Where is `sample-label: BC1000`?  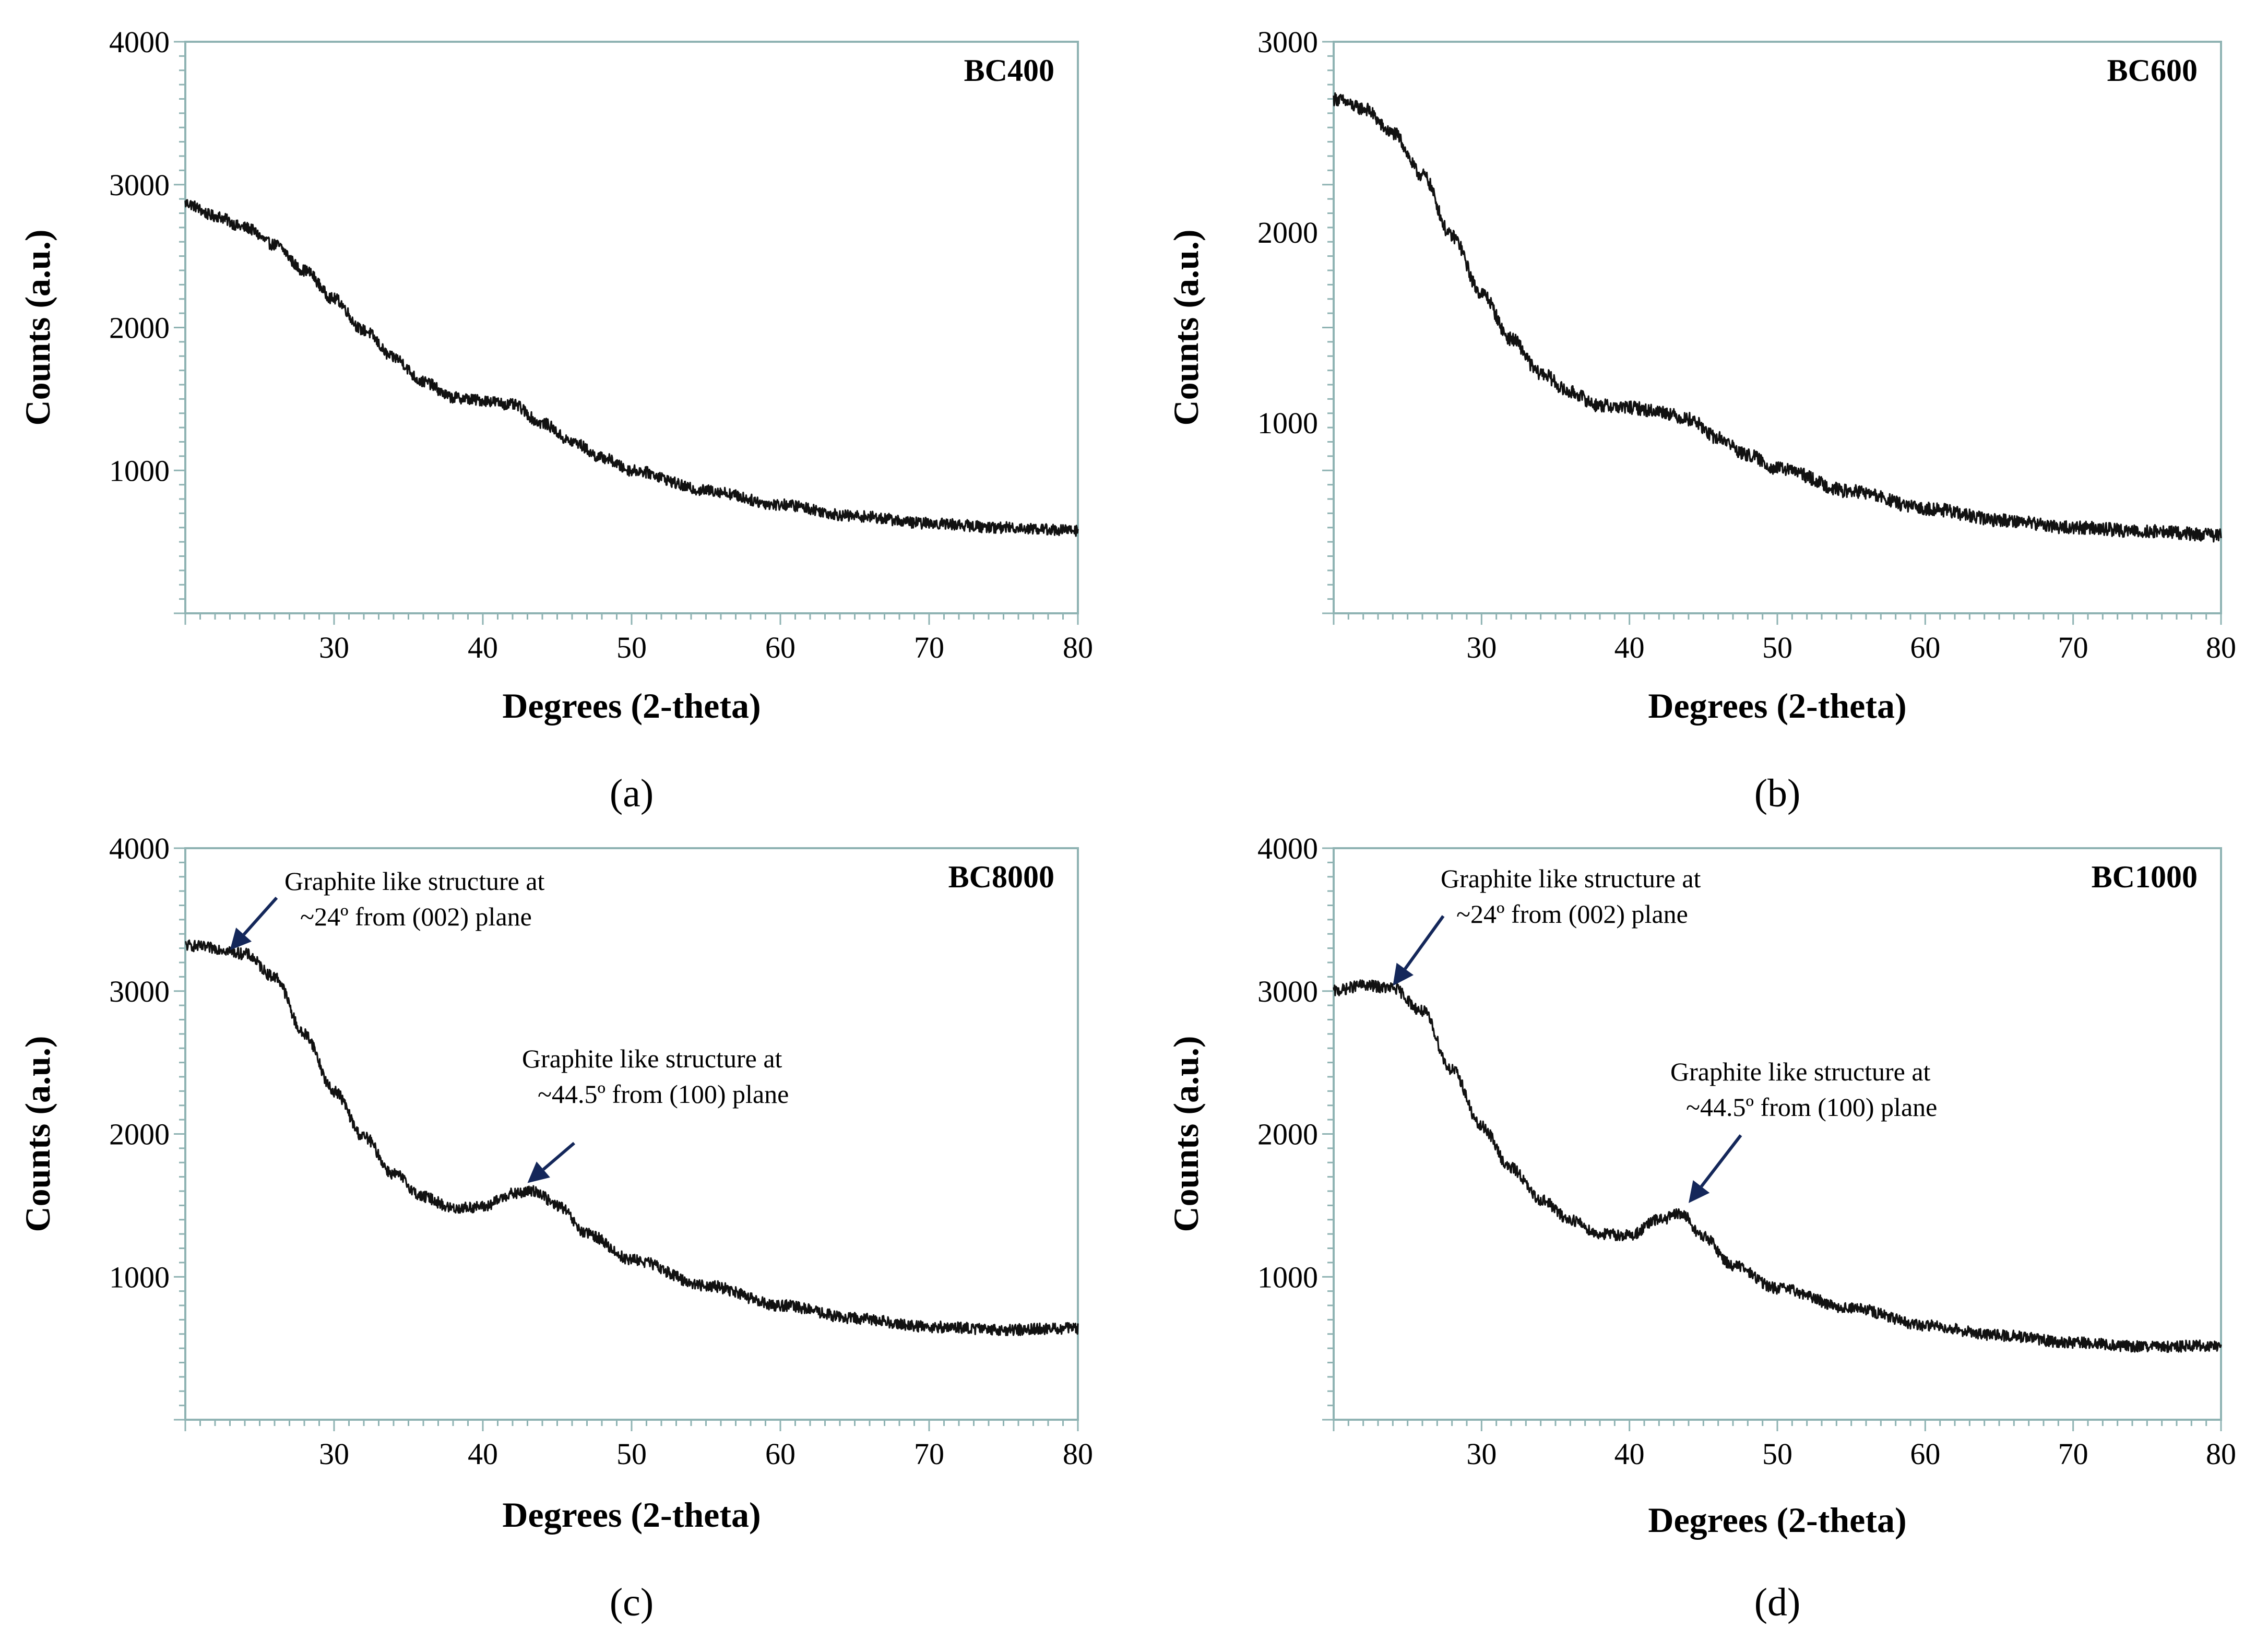 sample-label: BC1000 is located at coordinates (2145, 877).